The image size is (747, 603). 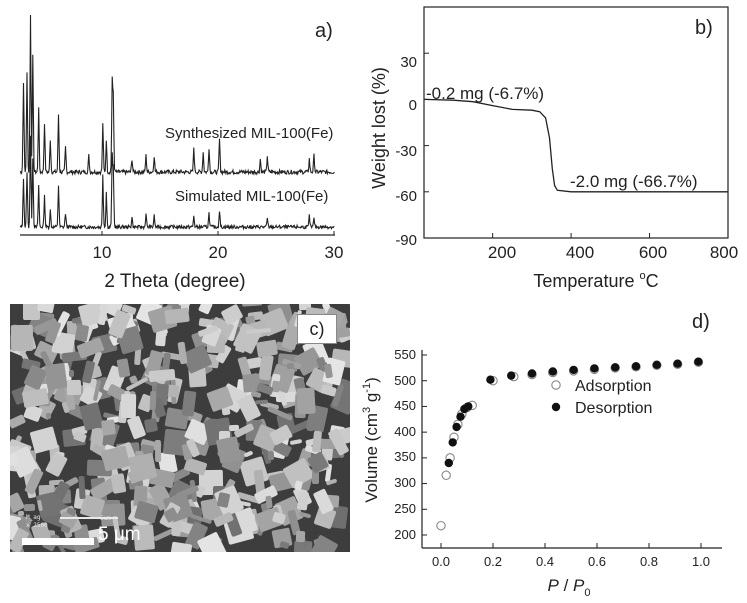 I want to click on panel-d-xlabel: P / P0, so click(x=569, y=587).